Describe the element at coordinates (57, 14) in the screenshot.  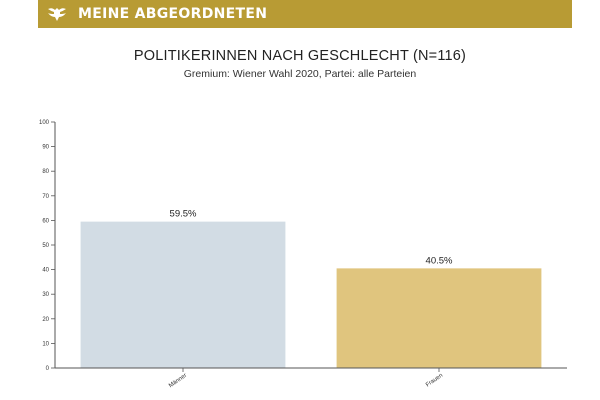
I see `eagle-icon` at that location.